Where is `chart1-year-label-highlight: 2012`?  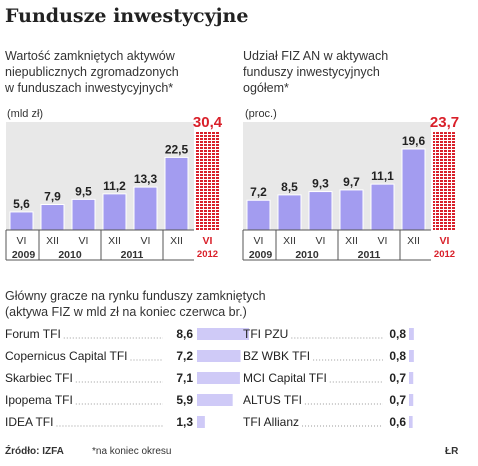
chart1-year-label-highlight: 2012 is located at coordinates (207, 254).